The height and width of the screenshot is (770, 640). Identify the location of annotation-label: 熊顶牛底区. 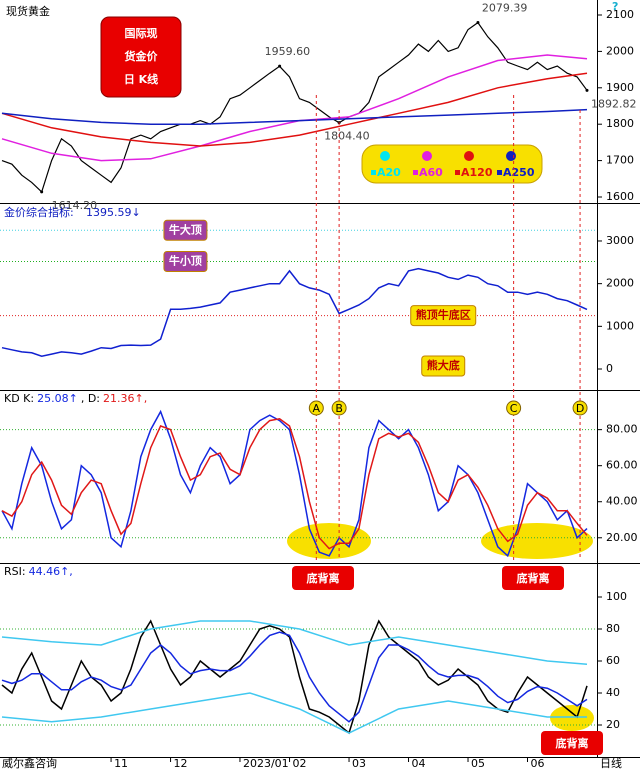
(443, 315).